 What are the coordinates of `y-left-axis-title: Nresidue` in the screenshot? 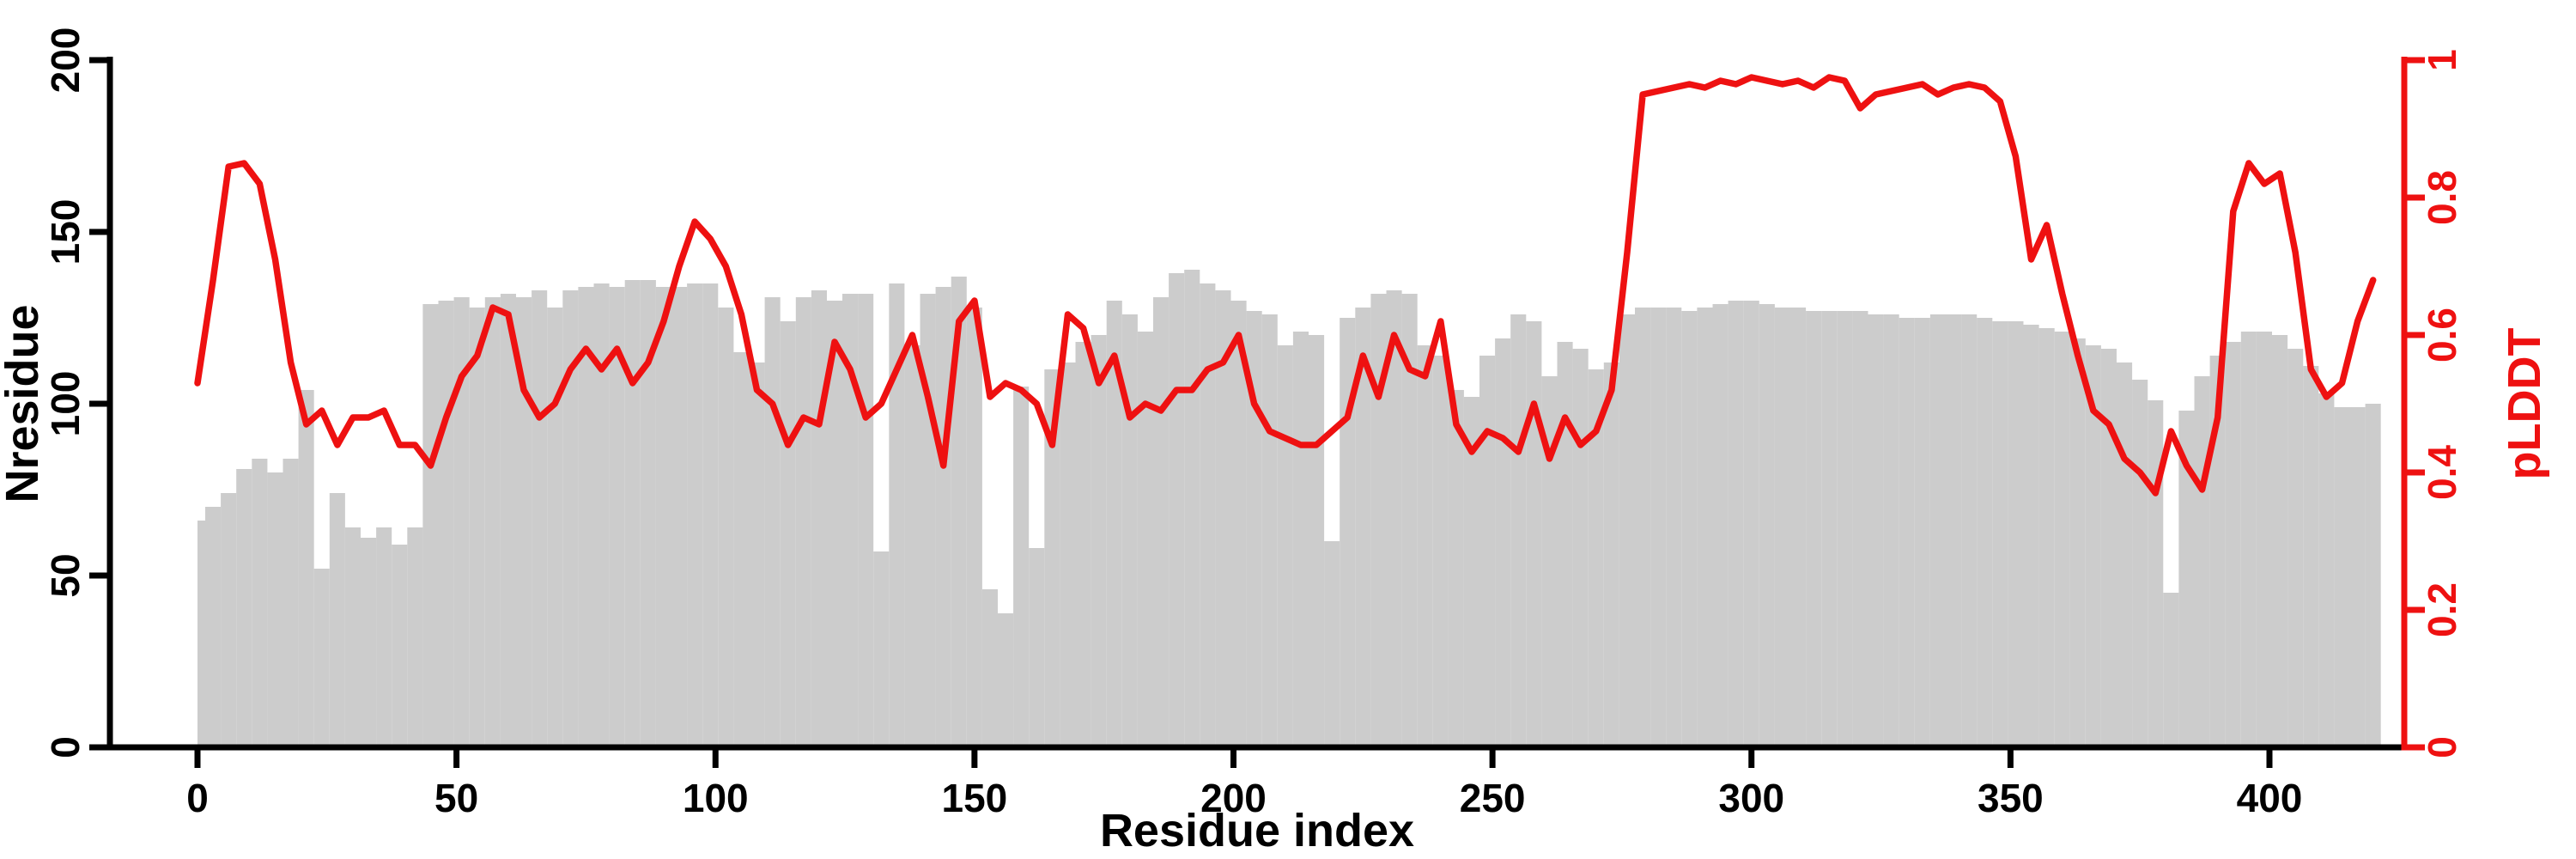 It's located at (24, 403).